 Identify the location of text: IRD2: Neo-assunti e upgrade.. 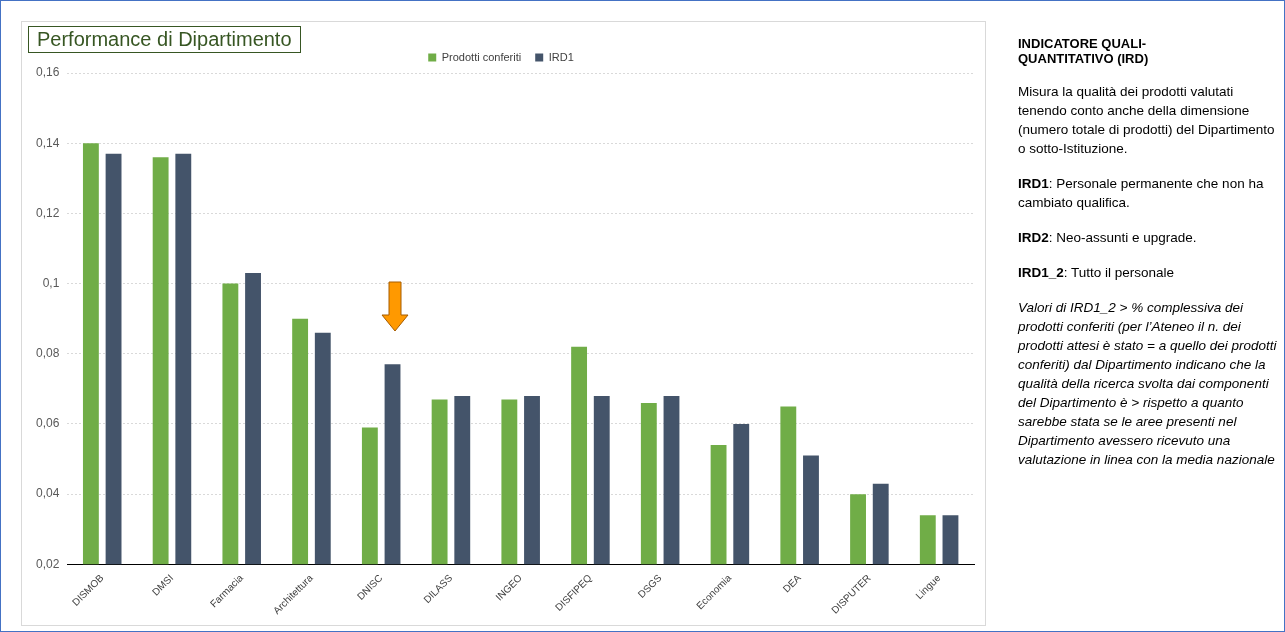
(1108, 238).